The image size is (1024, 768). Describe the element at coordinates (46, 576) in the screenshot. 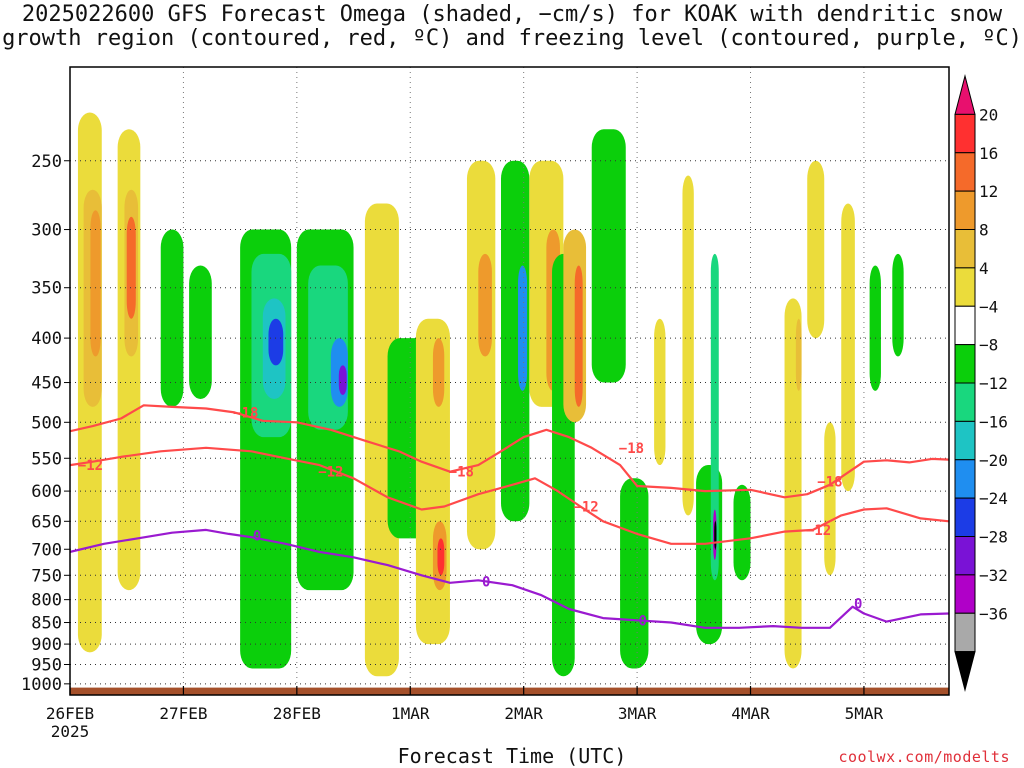

I see `y-tick-label-10: 750` at that location.